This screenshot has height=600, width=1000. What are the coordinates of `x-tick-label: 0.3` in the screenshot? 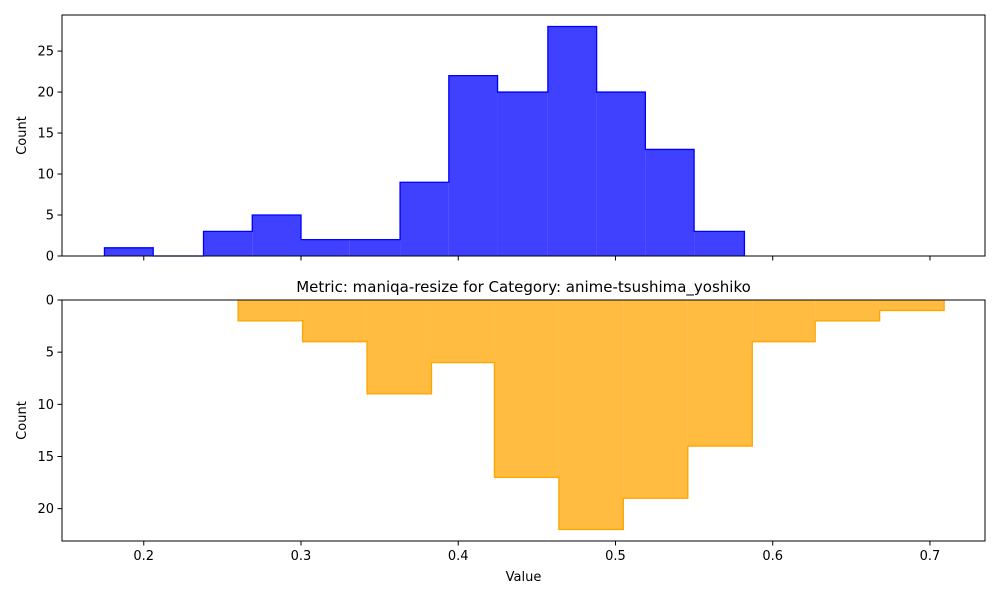 It's located at (301, 556).